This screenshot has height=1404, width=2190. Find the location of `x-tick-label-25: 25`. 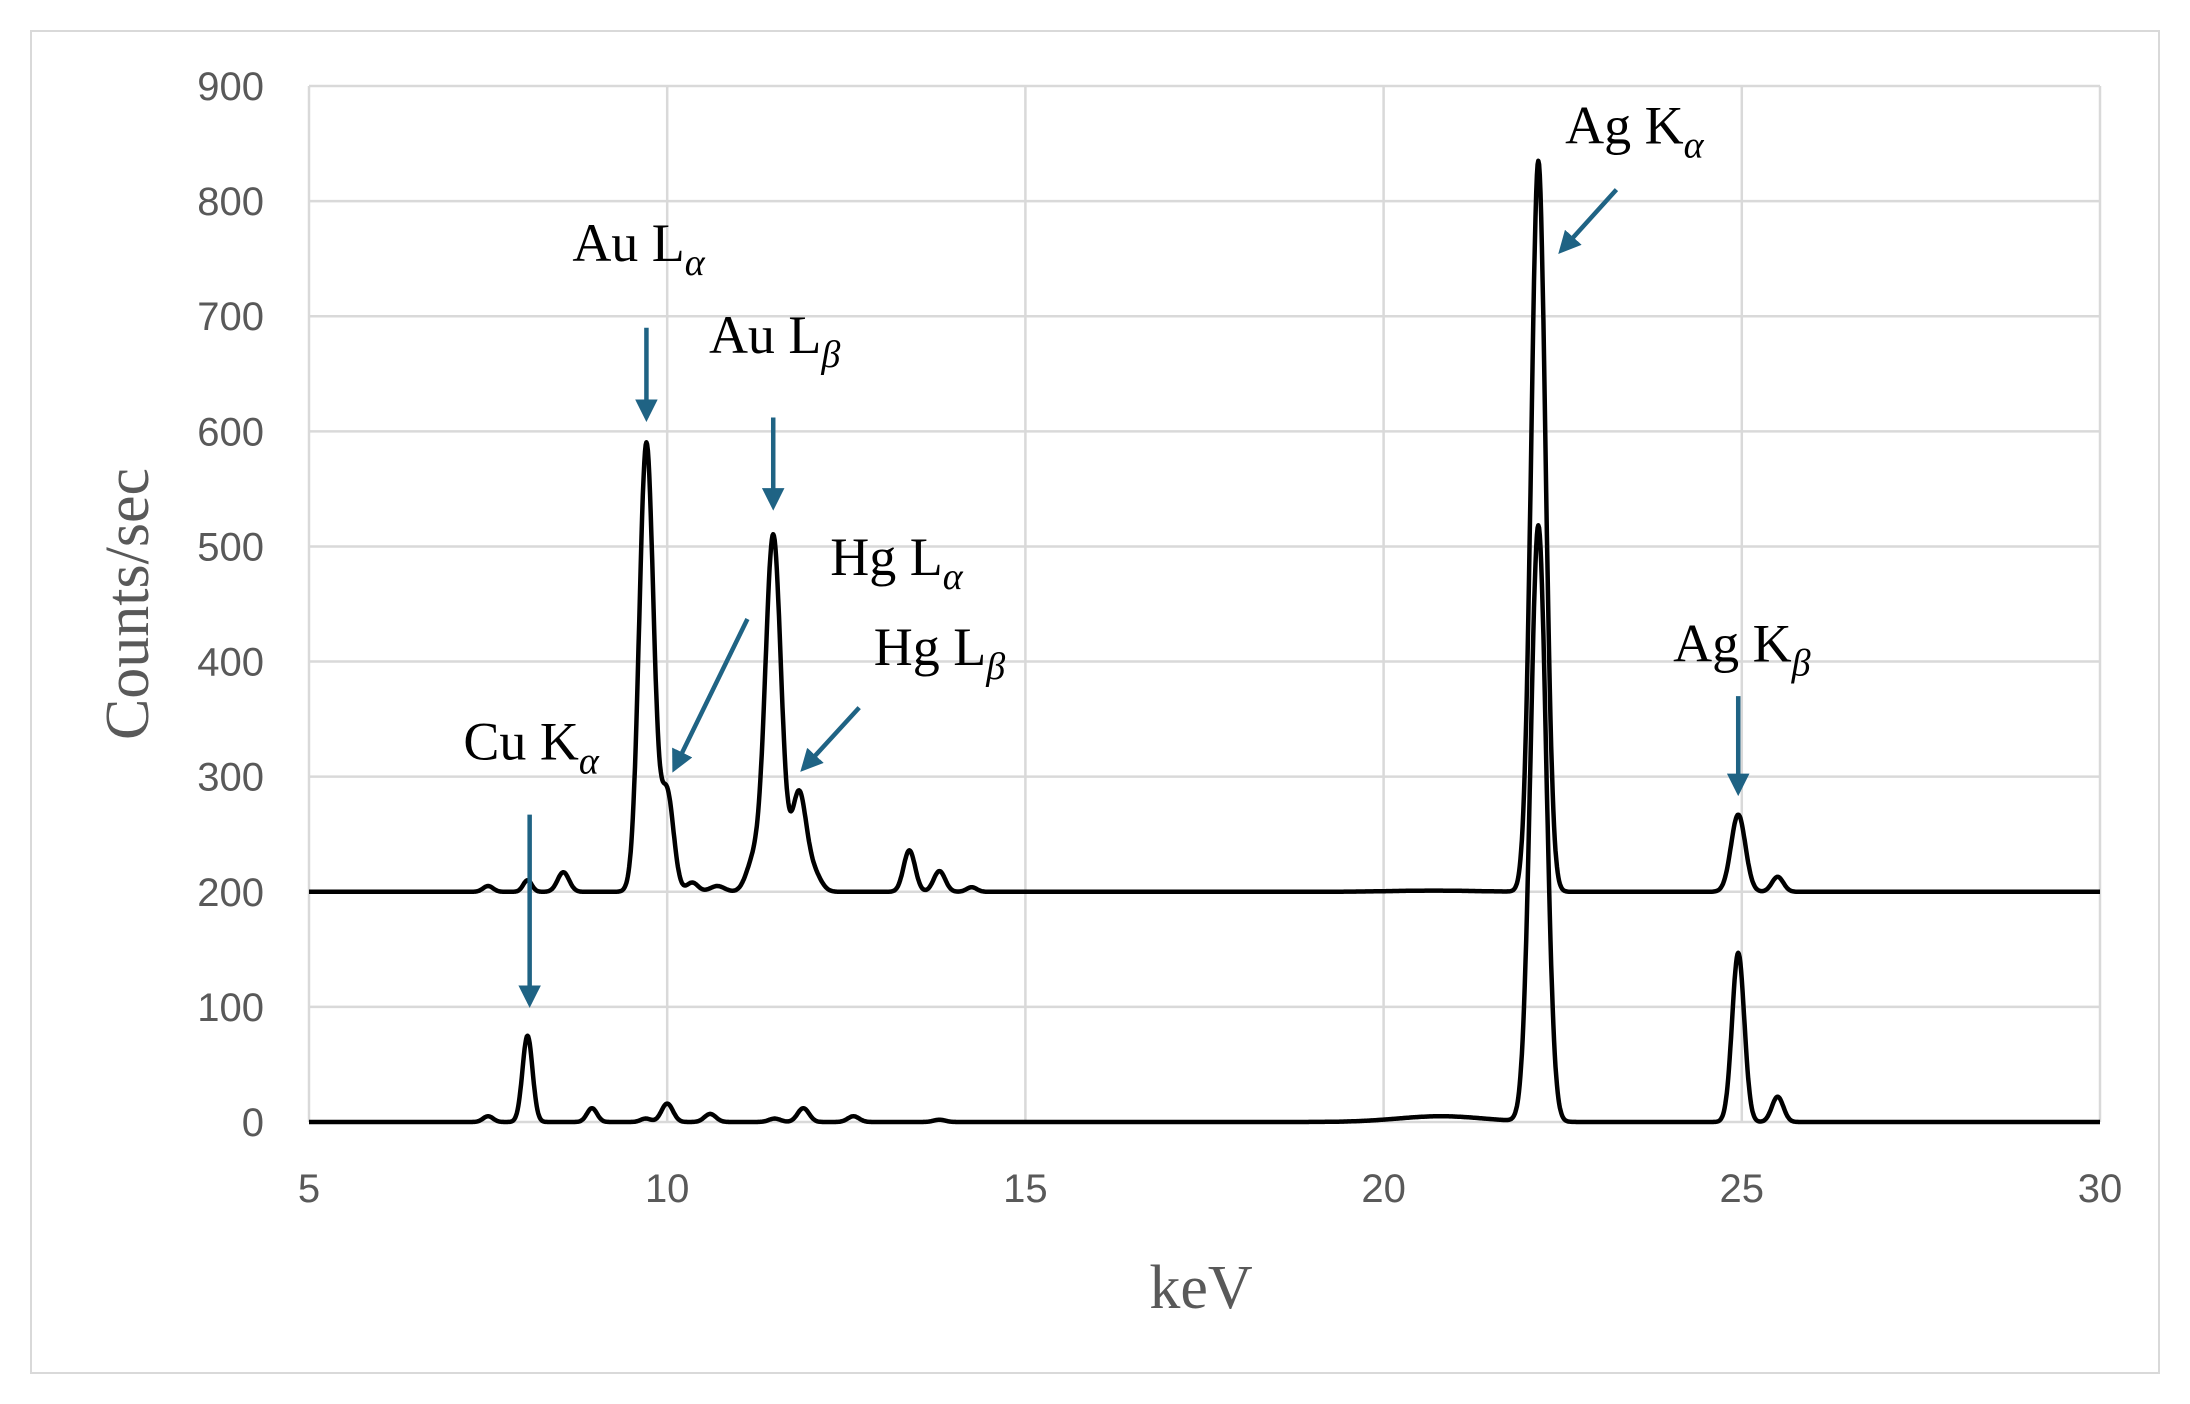

x-tick-label-25: 25 is located at coordinates (1742, 1189).